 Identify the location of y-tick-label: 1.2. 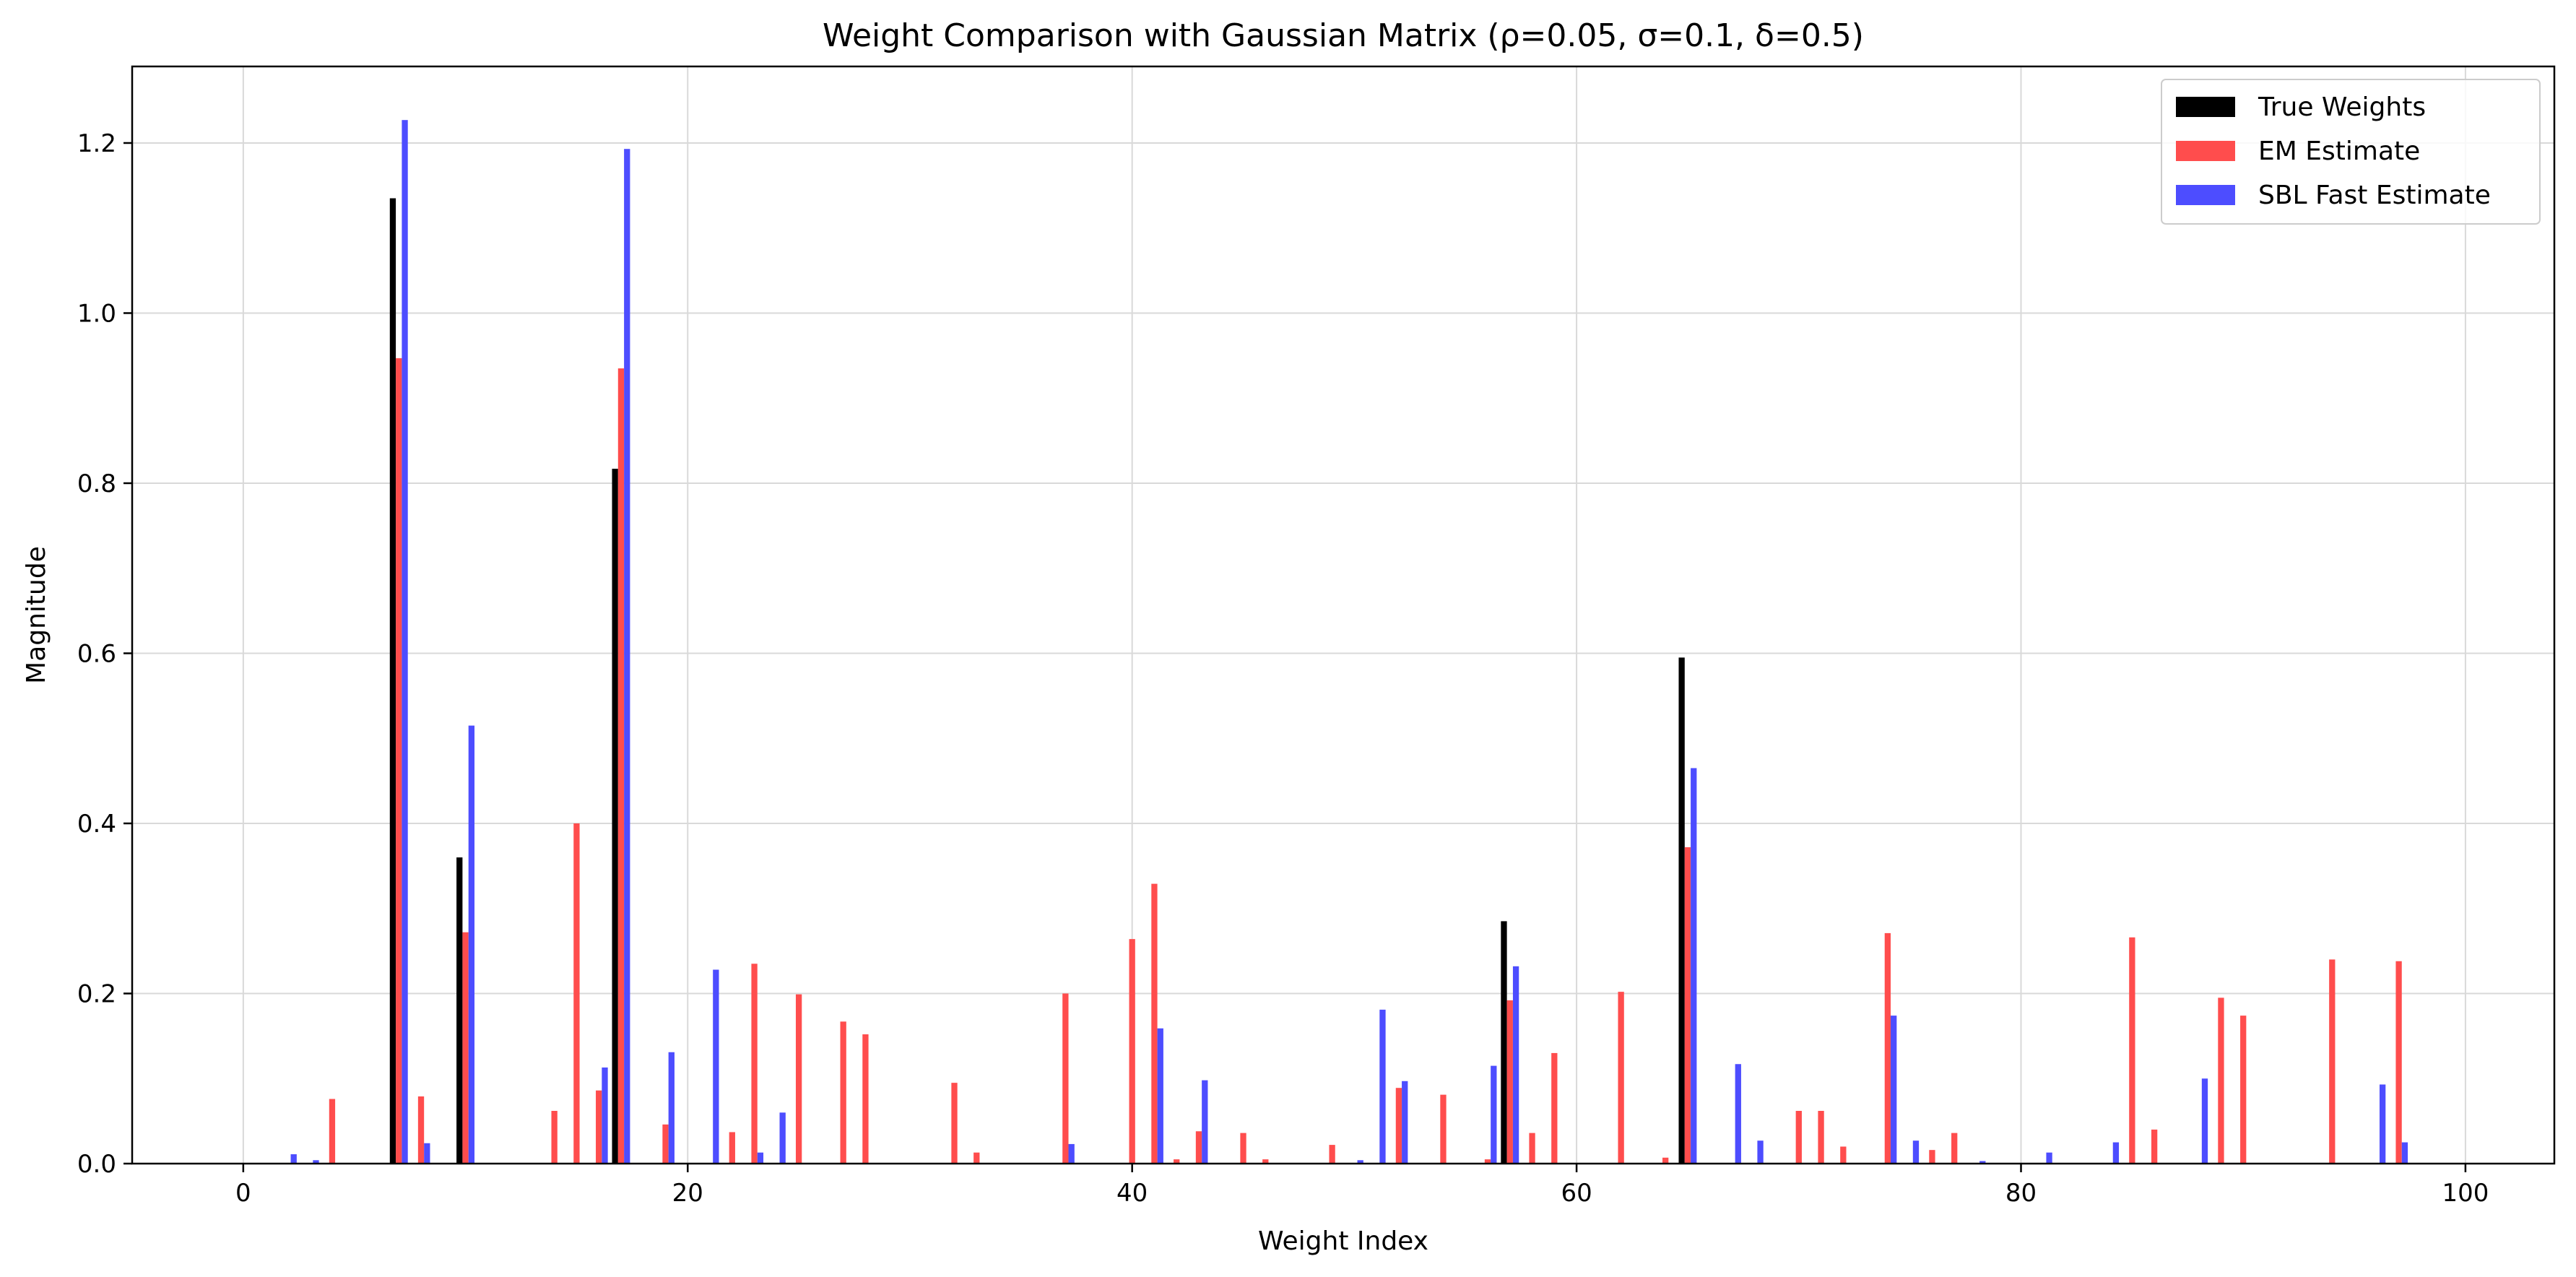
(96, 143).